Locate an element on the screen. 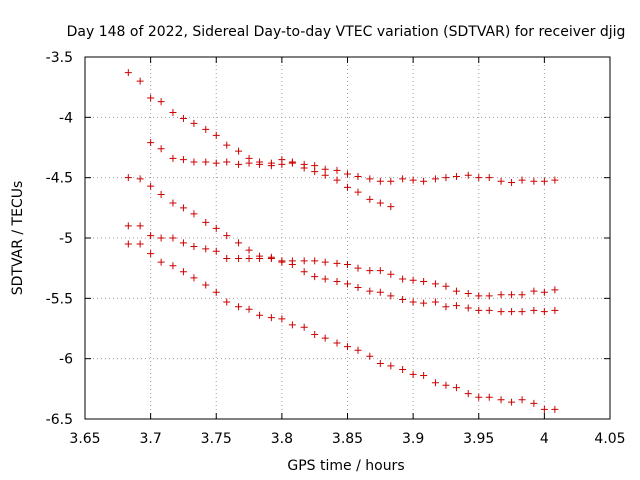 The height and width of the screenshot is (480, 640). x-tick-labels: 3.65 3.7 3.75 3.8 3.85 3.9 3.95 4 4.05 is located at coordinates (347, 439).